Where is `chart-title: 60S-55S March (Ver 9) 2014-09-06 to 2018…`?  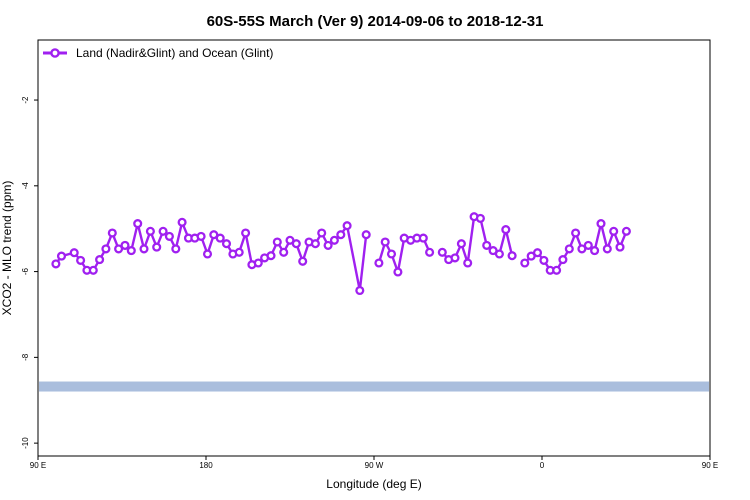 chart-title: 60S-55S March (Ver 9) 2014-09-06 to 2018… is located at coordinates (375, 21).